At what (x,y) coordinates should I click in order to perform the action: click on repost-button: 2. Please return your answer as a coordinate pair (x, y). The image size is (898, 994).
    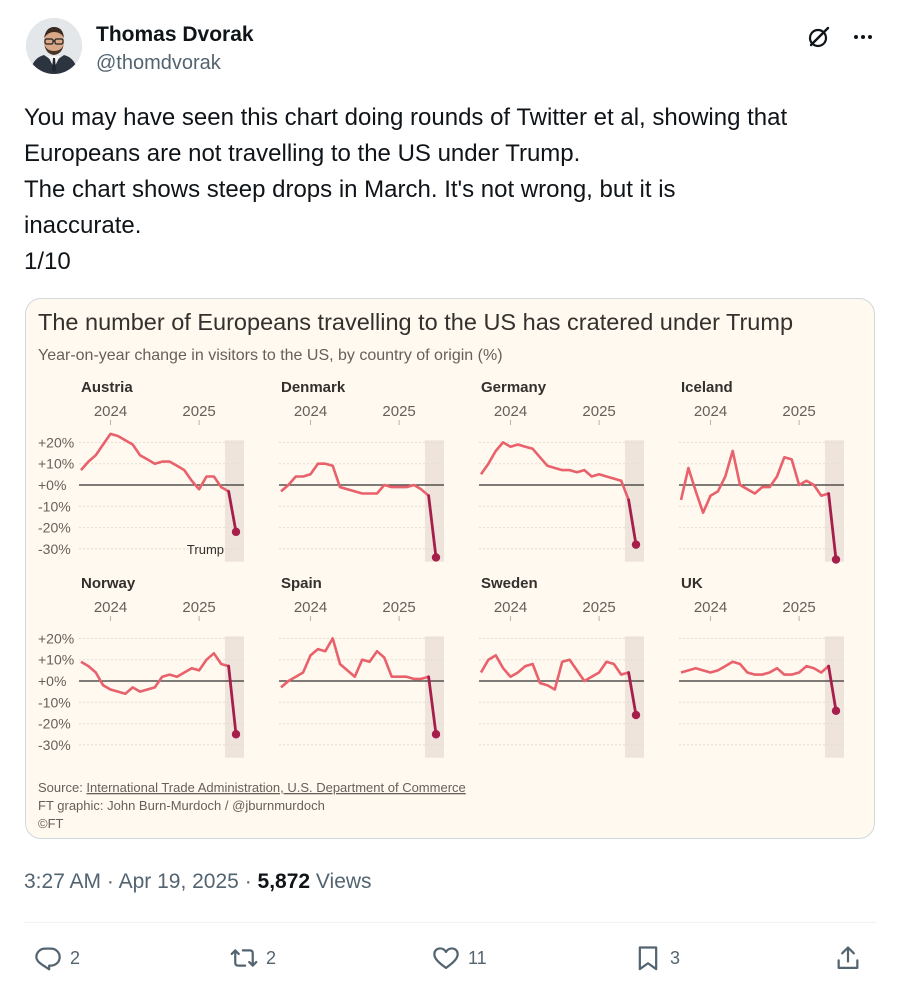
    Looking at the image, I should click on (253, 958).